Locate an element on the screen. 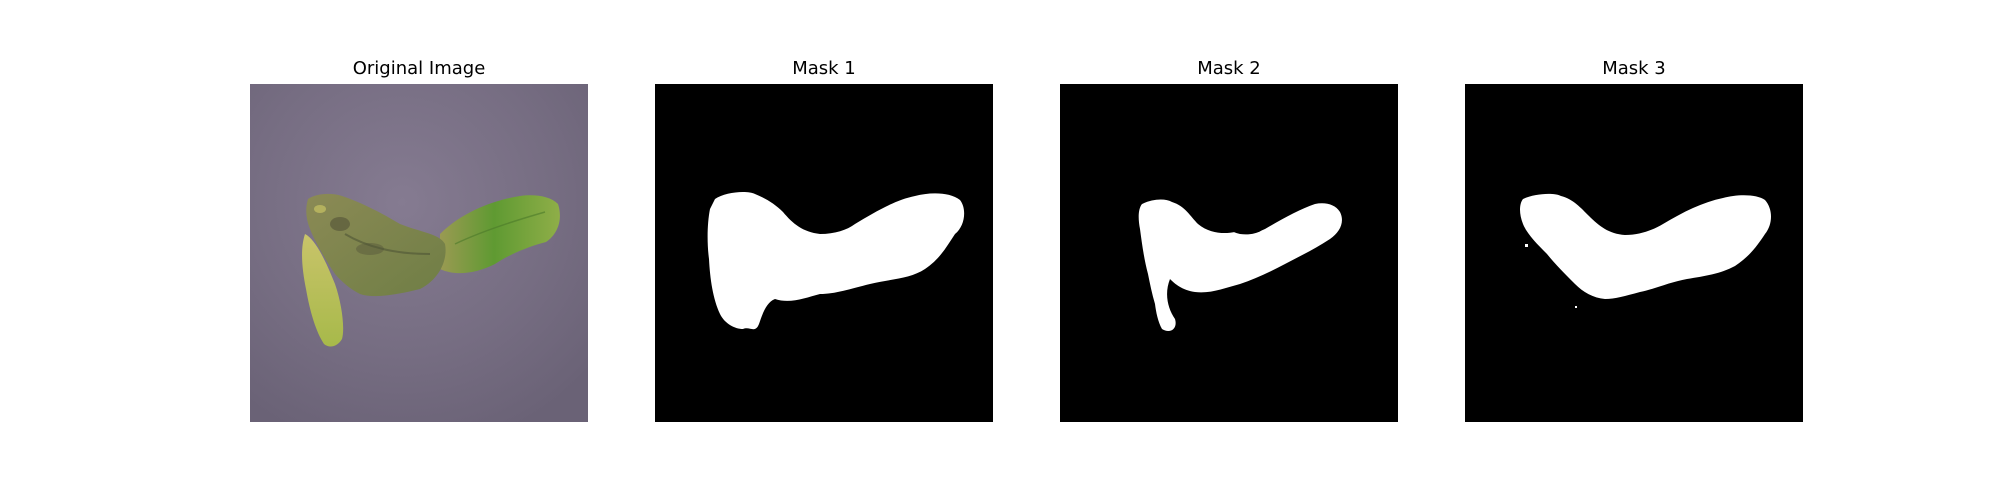 This screenshot has width=2000, height=500. original-image is located at coordinates (419, 253).